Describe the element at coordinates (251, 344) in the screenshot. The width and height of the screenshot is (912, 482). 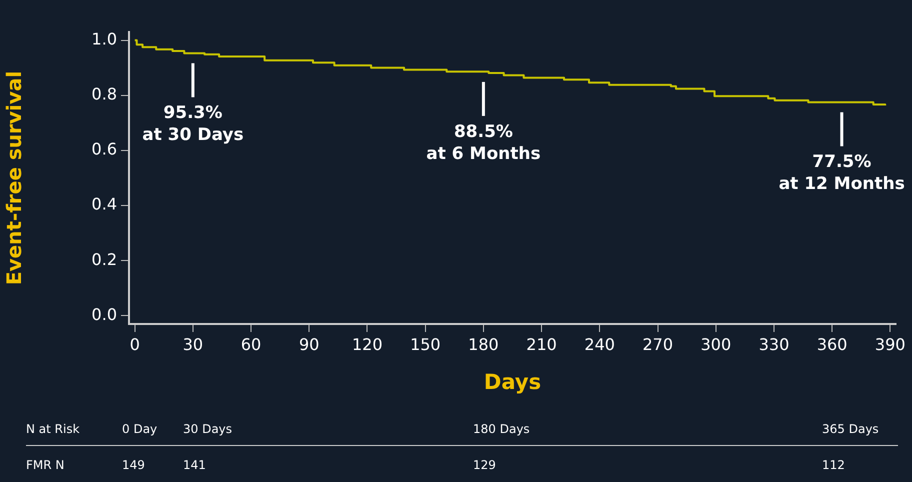
I see `x-tick-label: 60` at that location.